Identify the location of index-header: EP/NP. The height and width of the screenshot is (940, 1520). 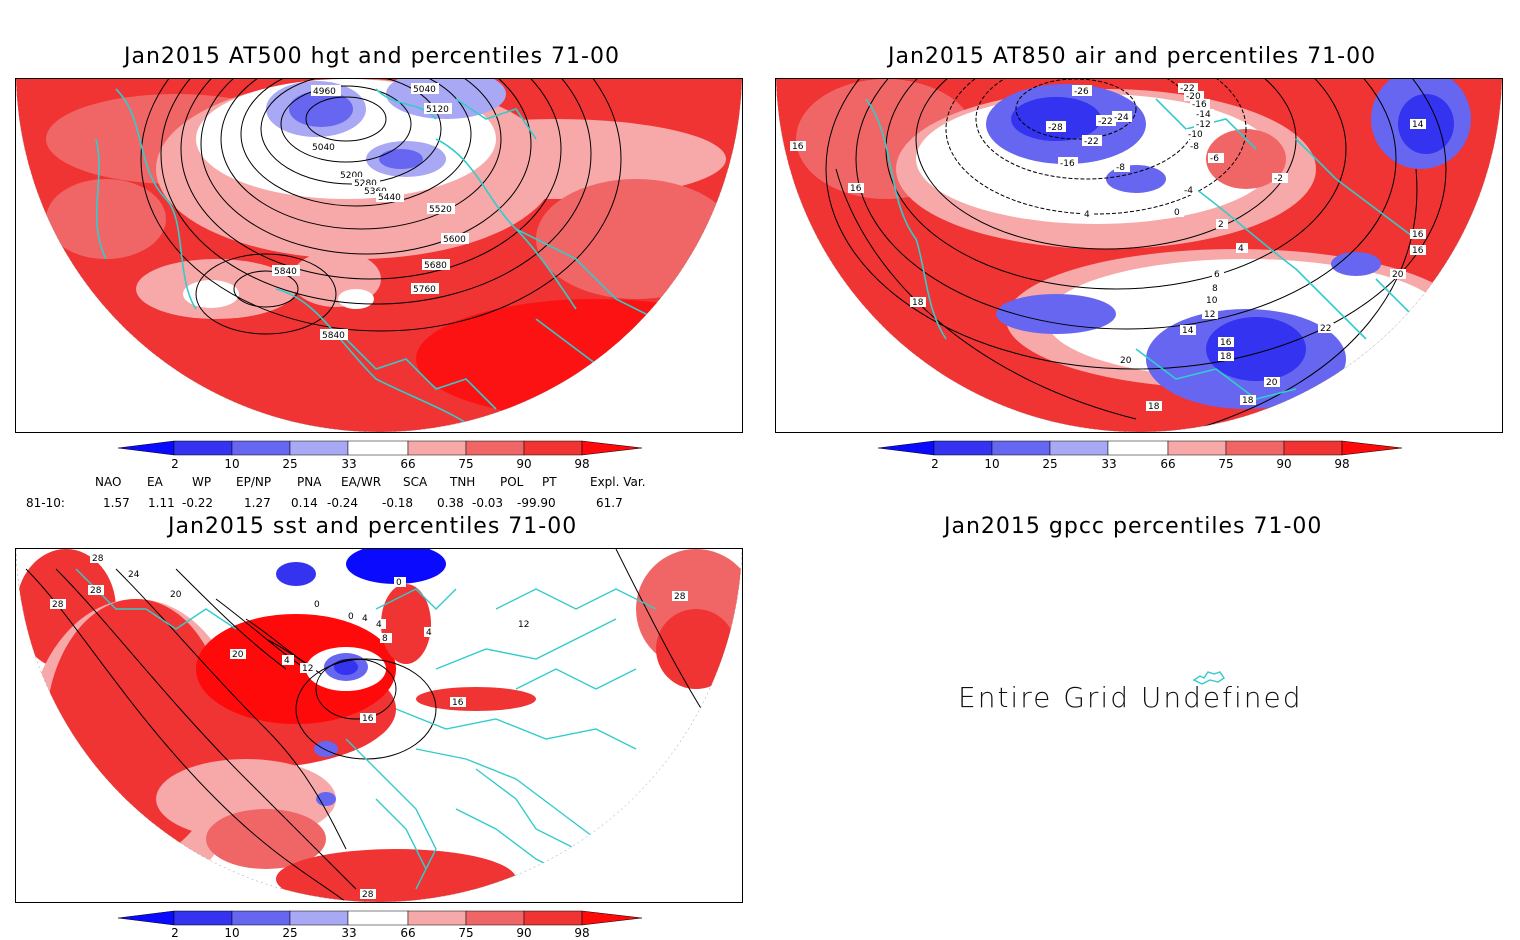
(254, 482).